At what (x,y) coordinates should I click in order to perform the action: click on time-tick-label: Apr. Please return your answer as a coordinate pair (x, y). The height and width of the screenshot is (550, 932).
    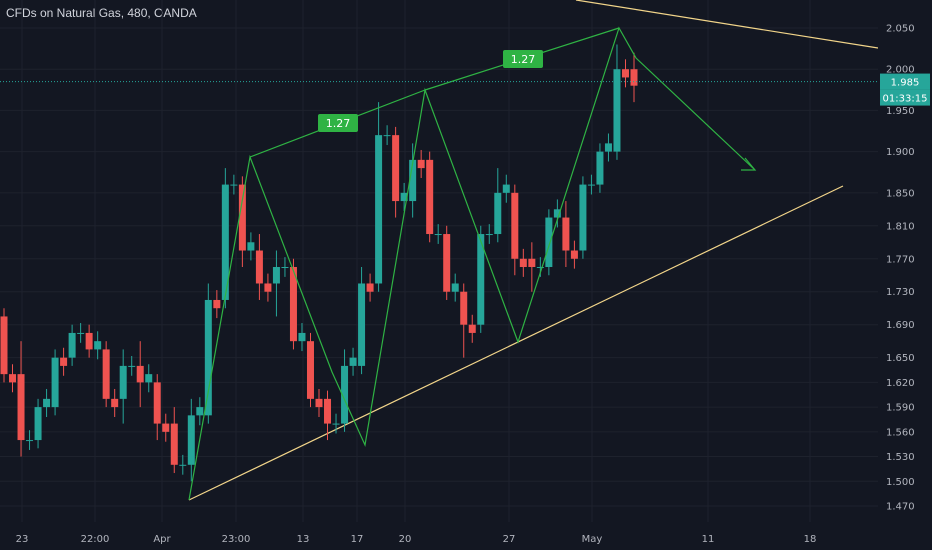
    Looking at the image, I should click on (162, 539).